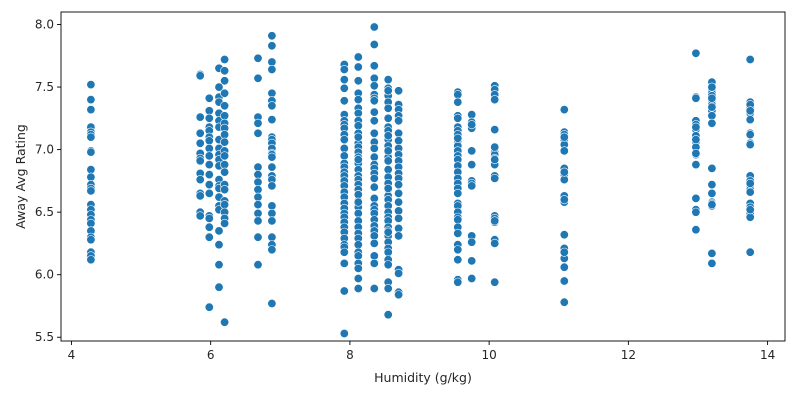 The image size is (800, 400). What do you see at coordinates (628, 355) in the screenshot?
I see `x-tick-label: 12` at bounding box center [628, 355].